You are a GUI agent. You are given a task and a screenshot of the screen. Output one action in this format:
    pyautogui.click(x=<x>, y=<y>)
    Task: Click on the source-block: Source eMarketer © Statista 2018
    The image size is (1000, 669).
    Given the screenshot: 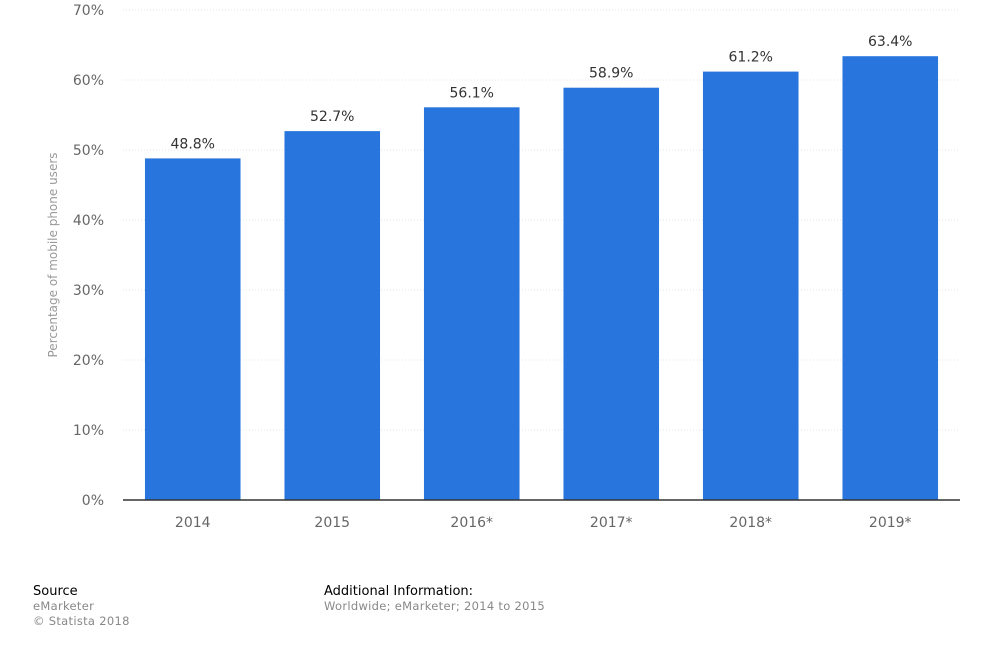 What is the action you would take?
    pyautogui.click(x=81, y=606)
    